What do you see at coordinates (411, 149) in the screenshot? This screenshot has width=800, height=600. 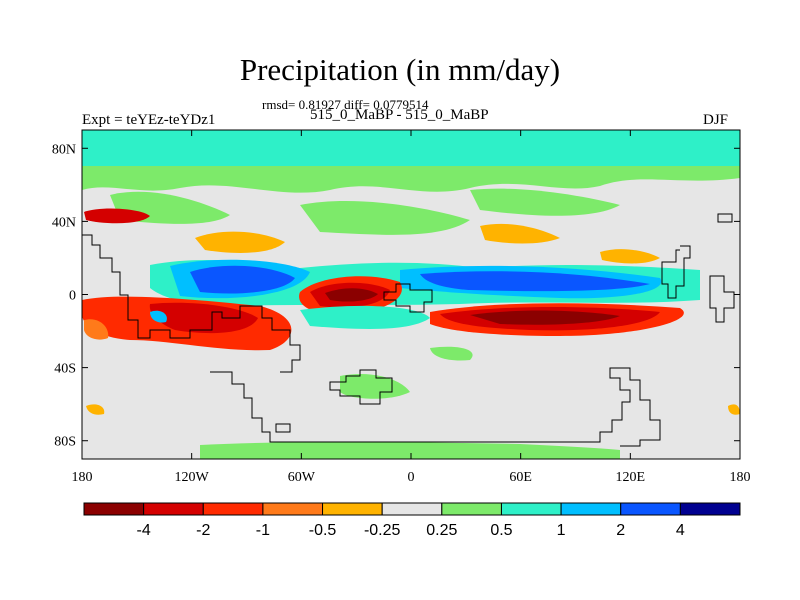 I see `fill-polar-band` at bounding box center [411, 149].